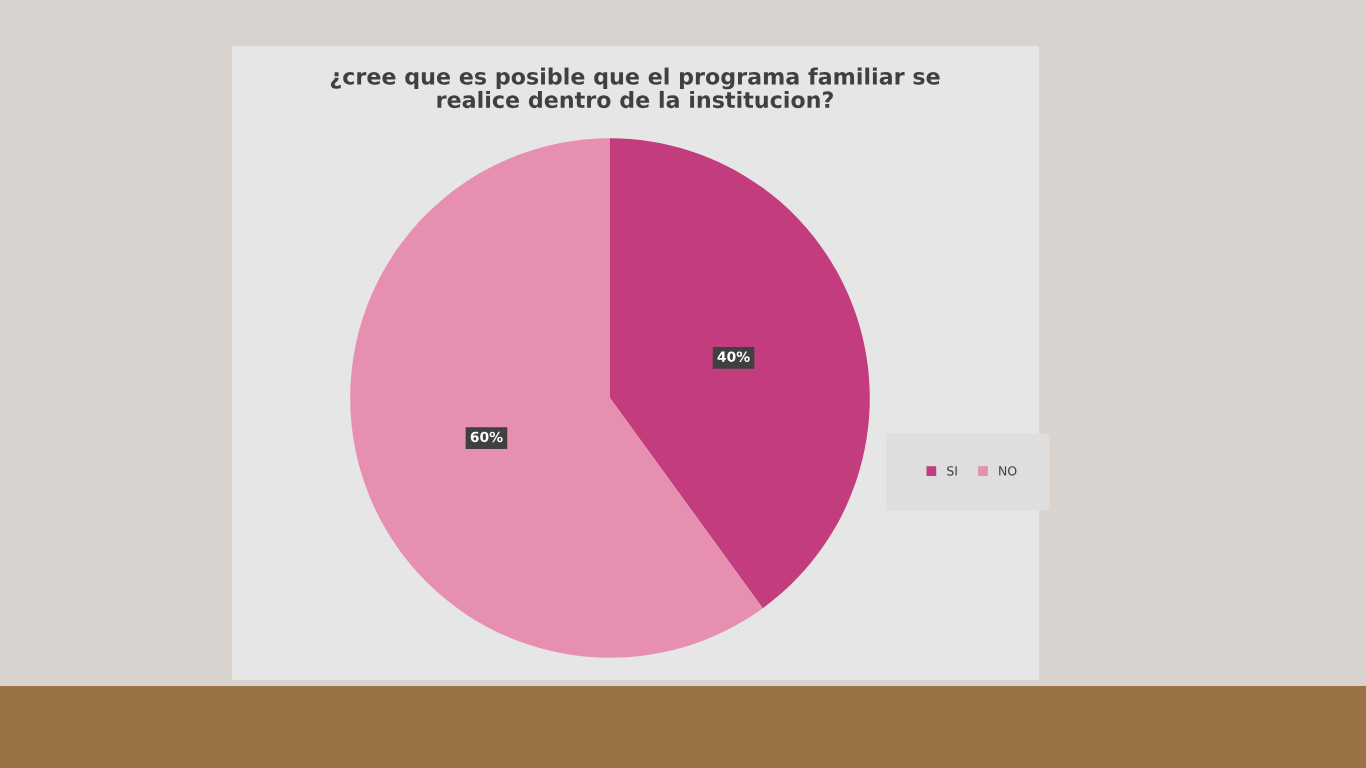 This screenshot has width=1366, height=768. I want to click on legend-label: SI, so click(952, 471).